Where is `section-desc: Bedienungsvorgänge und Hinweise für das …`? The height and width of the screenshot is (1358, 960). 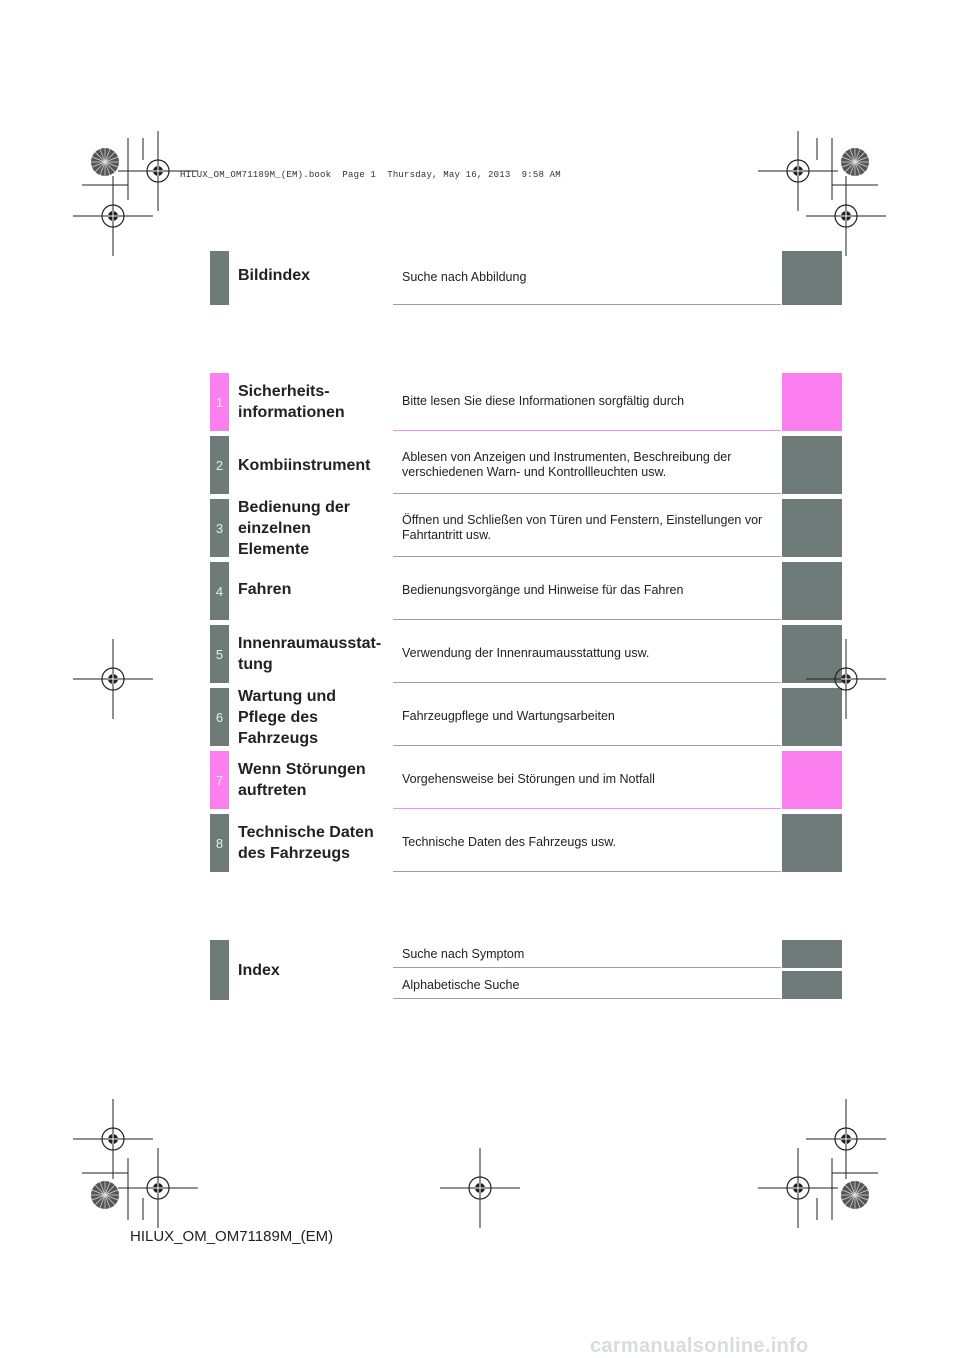 section-desc: Bedienungsvorgänge und Hinweise für das … is located at coordinates (587, 591).